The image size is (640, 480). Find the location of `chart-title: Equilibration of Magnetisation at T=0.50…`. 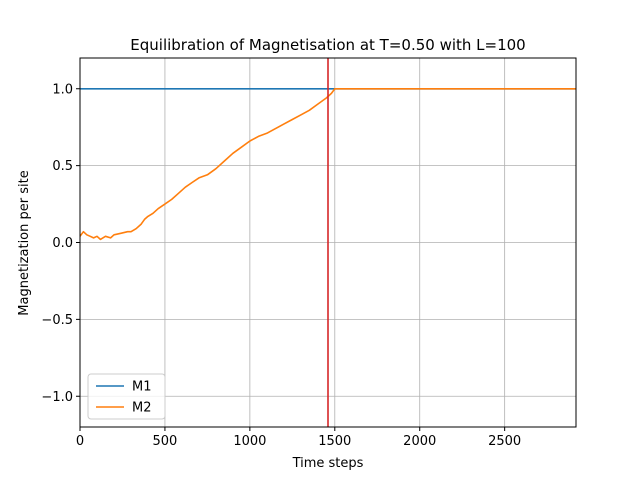

chart-title: Equilibration of Magnetisation at T=0.50… is located at coordinates (327, 45).